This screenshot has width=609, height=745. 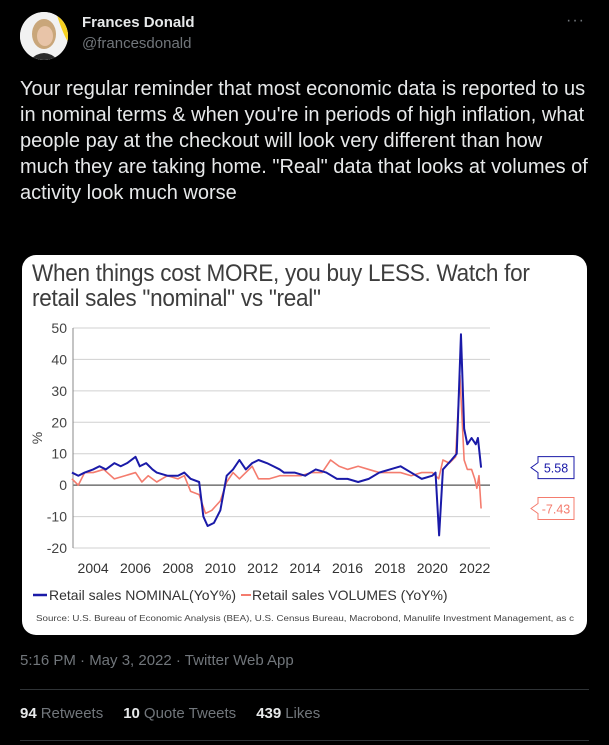 What do you see at coordinates (59, 359) in the screenshot?
I see `y-tick-label: 40` at bounding box center [59, 359].